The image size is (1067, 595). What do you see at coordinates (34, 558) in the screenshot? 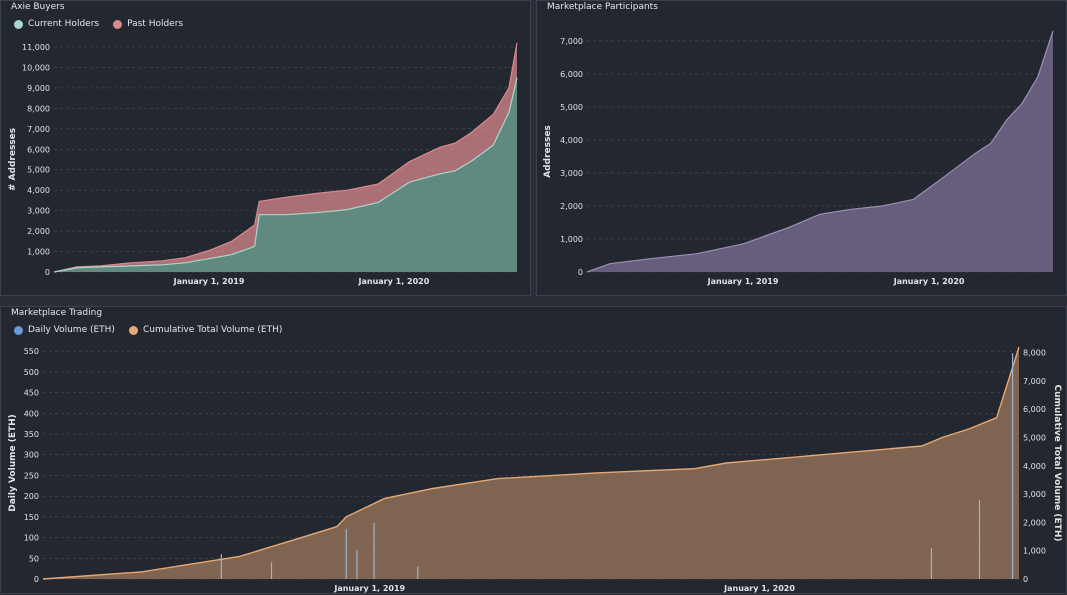
I see `y-tick-label: 50` at bounding box center [34, 558].